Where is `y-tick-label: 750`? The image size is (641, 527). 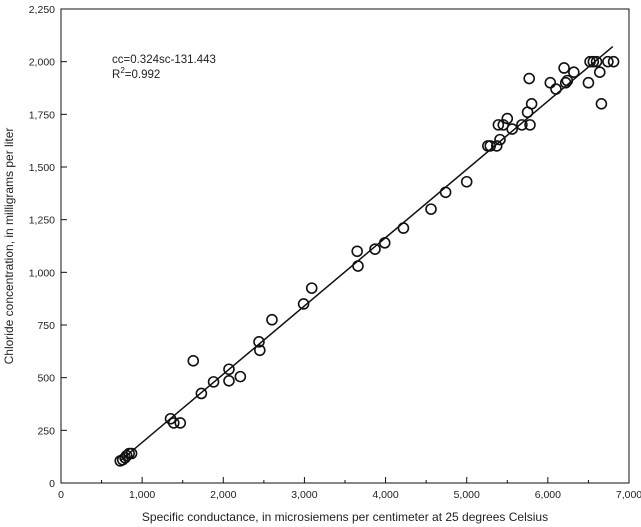 y-tick-label: 750 is located at coordinates (46, 326).